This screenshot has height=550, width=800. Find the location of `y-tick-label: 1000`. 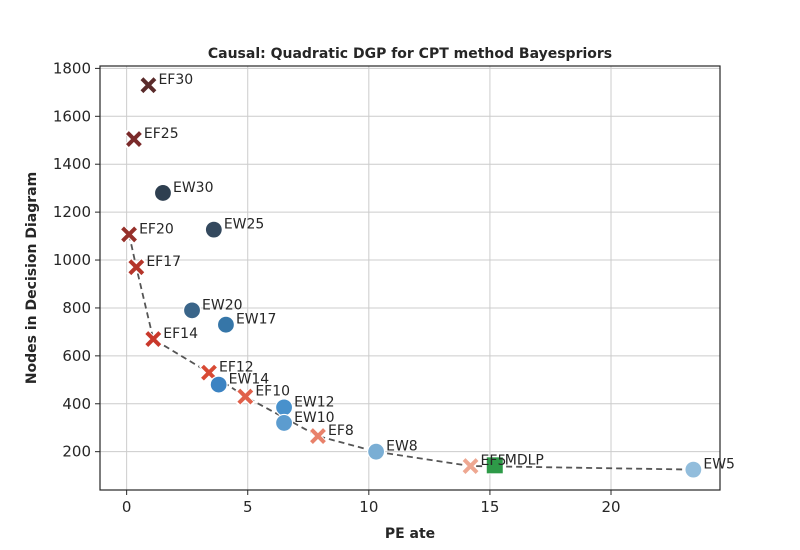

y-tick-label: 1000 is located at coordinates (72, 260).